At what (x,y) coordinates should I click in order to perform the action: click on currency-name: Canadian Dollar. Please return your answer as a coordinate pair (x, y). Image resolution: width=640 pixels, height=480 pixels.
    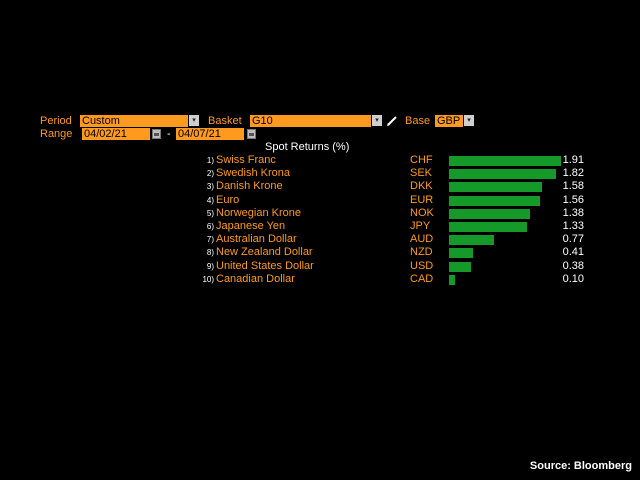
    Looking at the image, I should click on (255, 278).